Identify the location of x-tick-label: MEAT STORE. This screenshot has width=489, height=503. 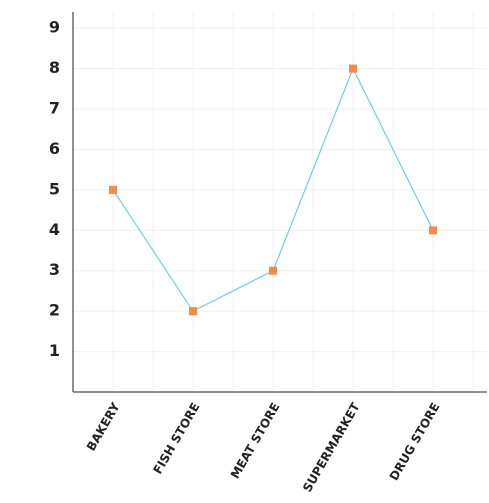
(255, 440).